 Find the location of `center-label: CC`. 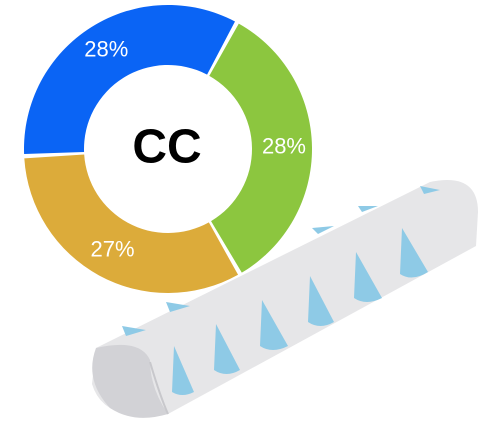

center-label: CC is located at coordinates (166, 147).